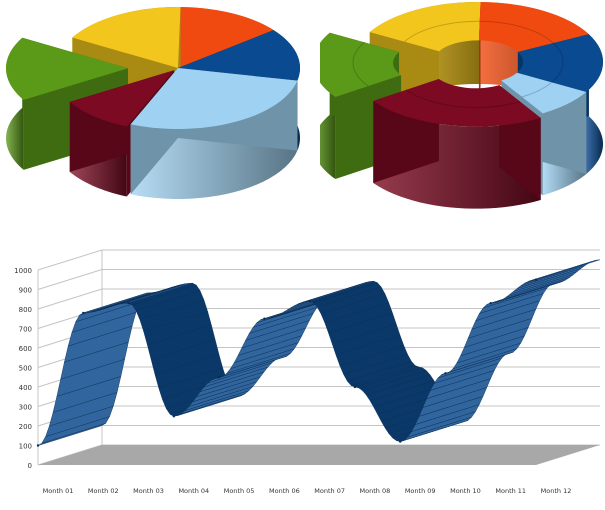  I want to click on y-axis: 0 100 200 300 400 500 600 700 800 900 1000, so click(23, 368).